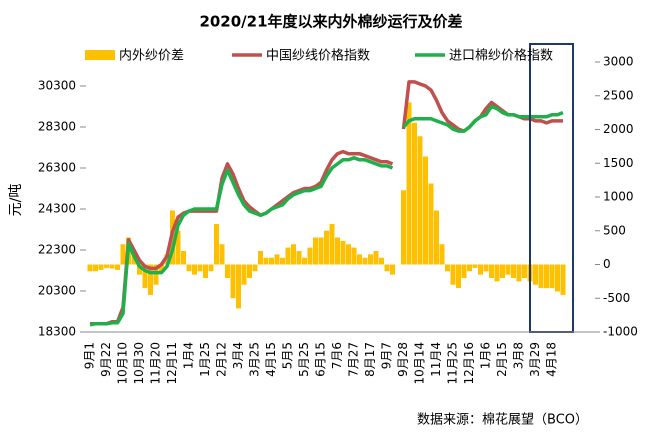 This screenshot has height=440, width=663. What do you see at coordinates (57, 86) in the screenshot?
I see `y-tick-label: 30300` at bounding box center [57, 86].